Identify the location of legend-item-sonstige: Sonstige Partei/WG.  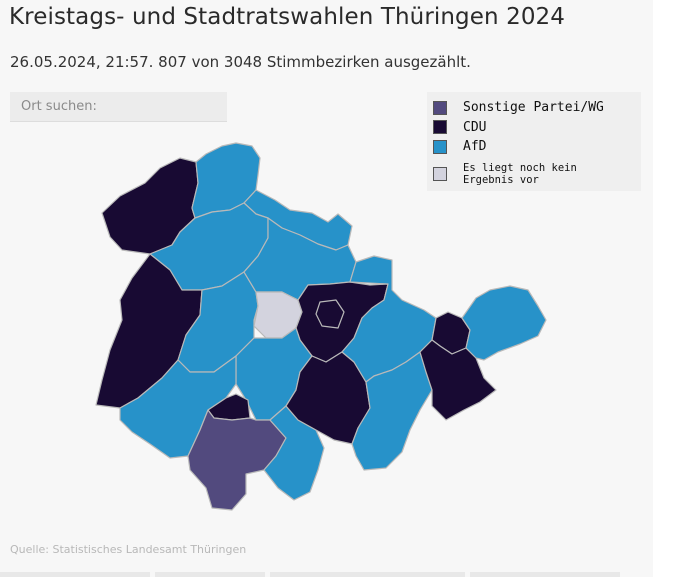
(537, 108).